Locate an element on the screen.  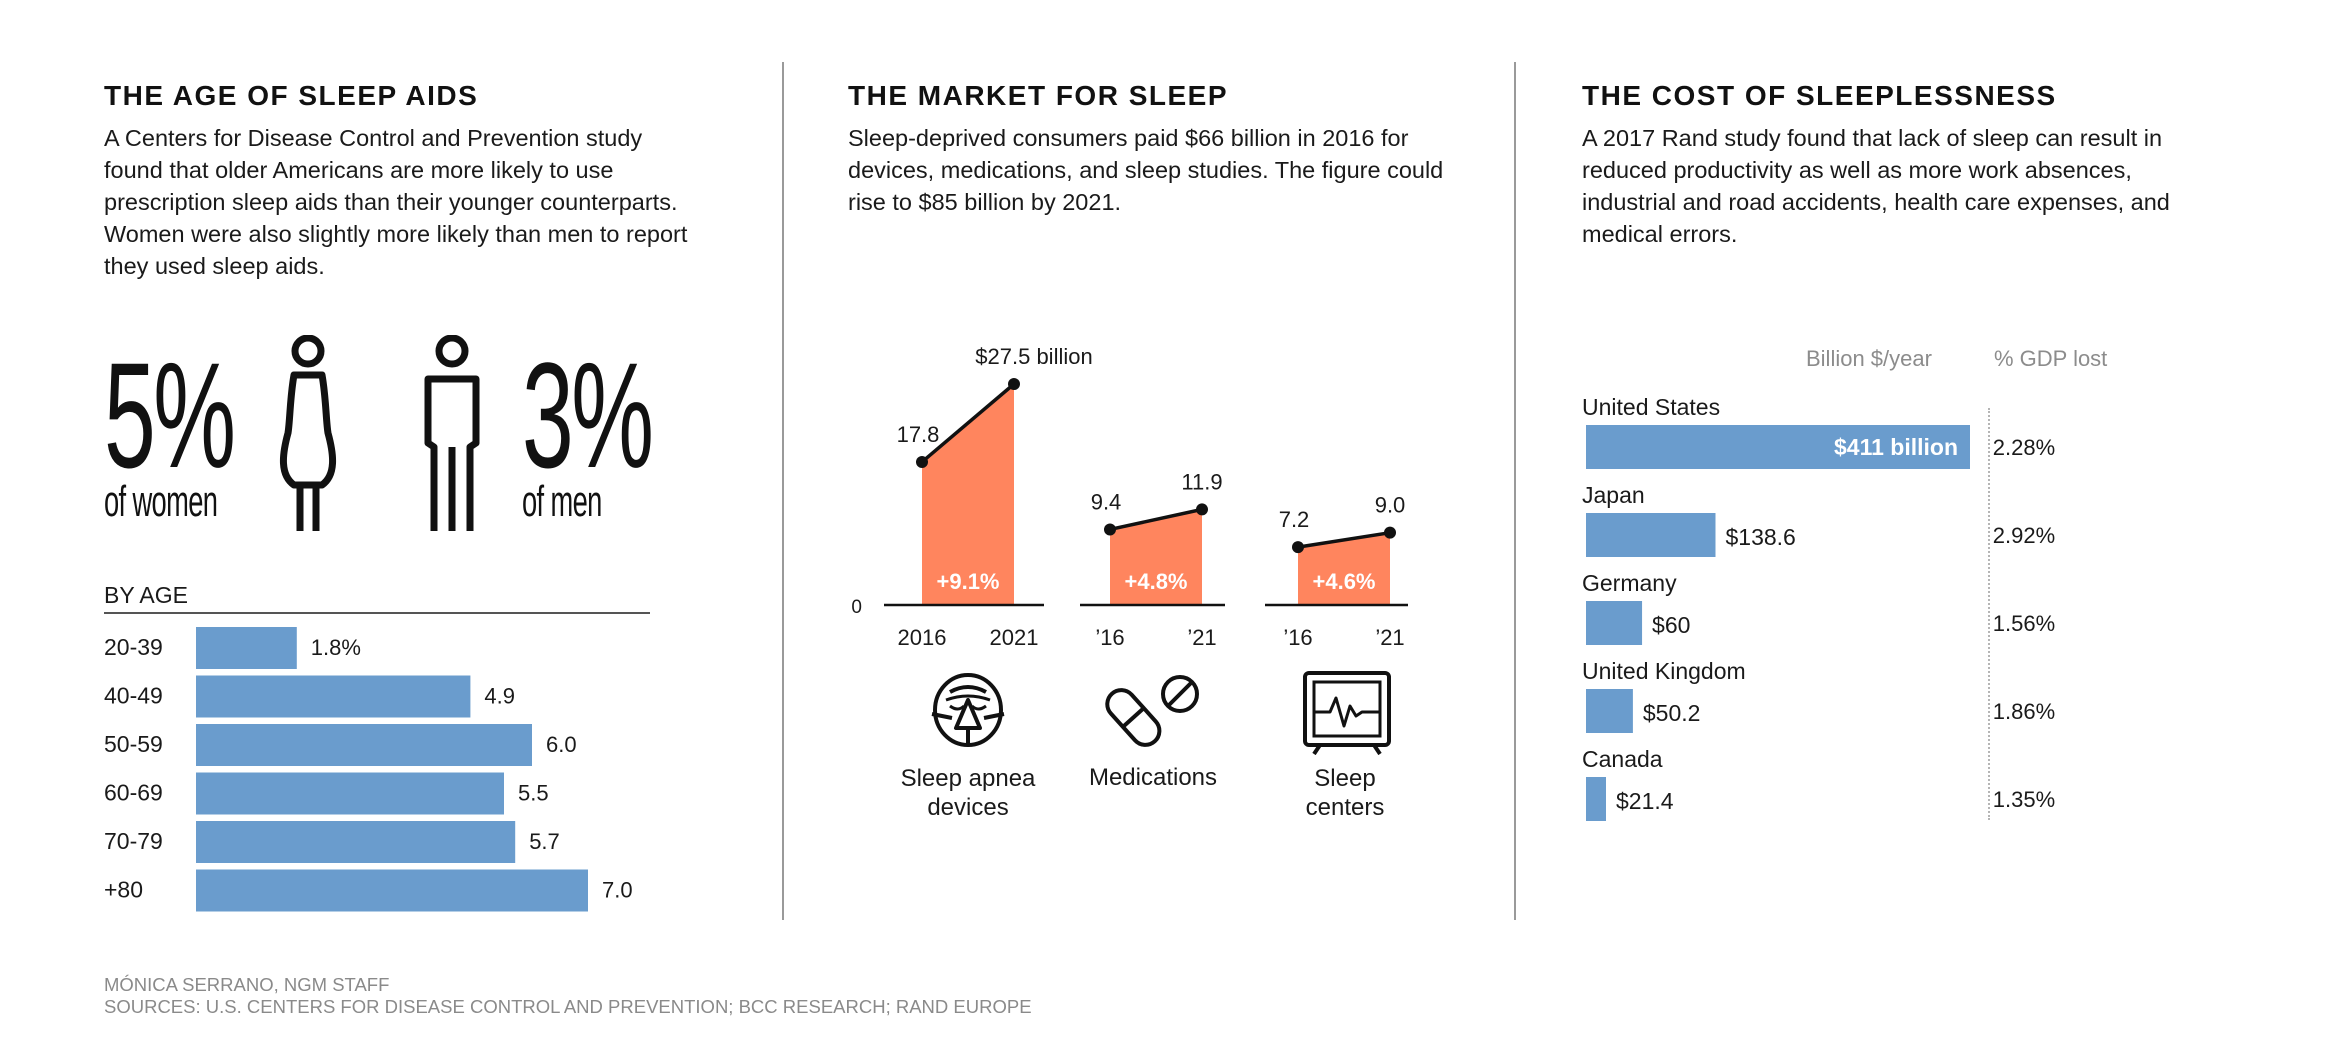
age-value-label: 5.5 is located at coordinates (533, 793).